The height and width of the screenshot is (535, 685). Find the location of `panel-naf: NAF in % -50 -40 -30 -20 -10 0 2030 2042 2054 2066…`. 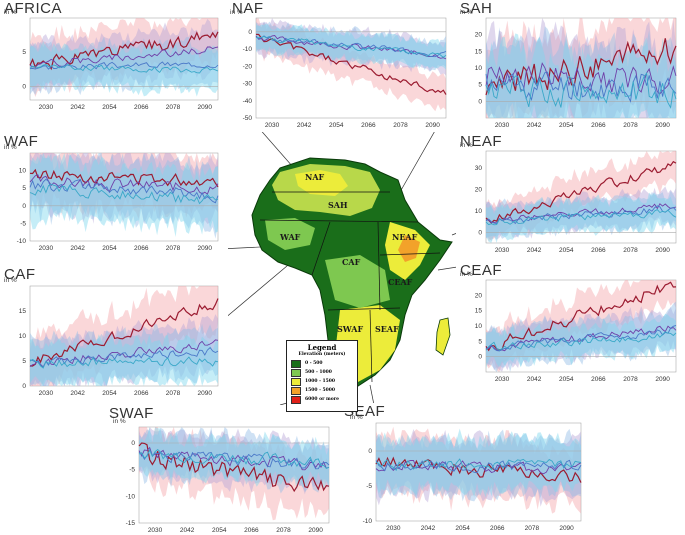

panel-naf: NAF in % -50 -40 -30 -20 -10 0 2030 2042 2054 2066… is located at coordinates (342, 66).